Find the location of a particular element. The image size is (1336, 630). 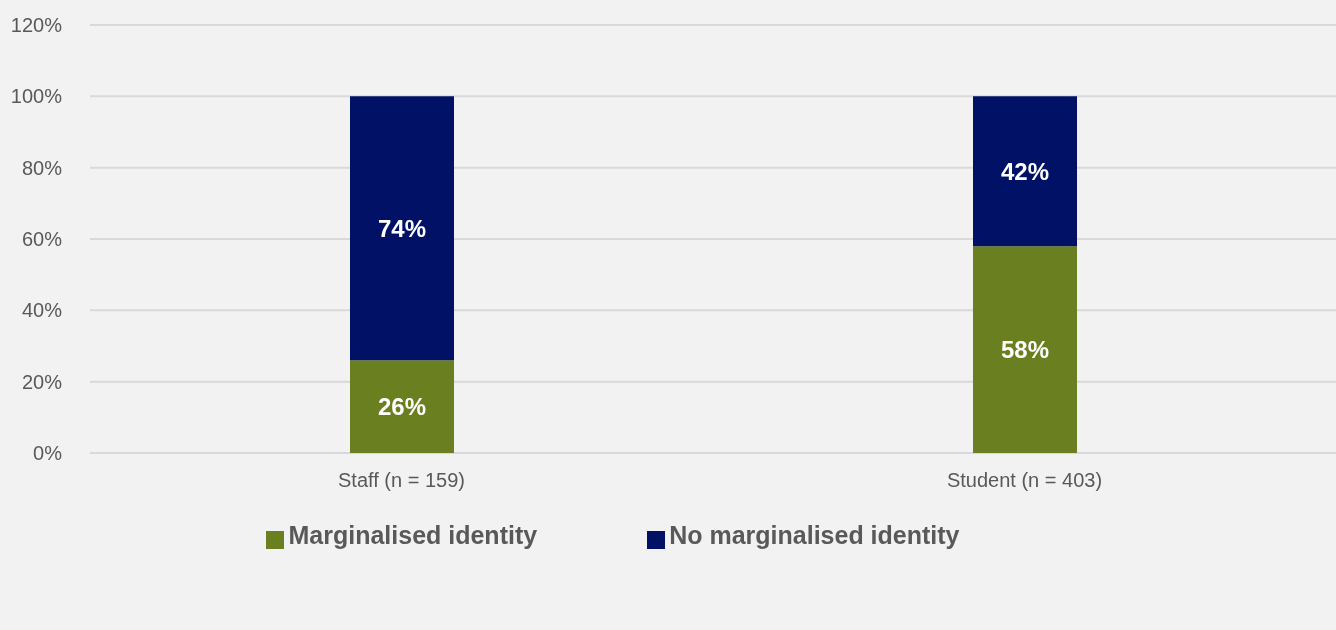

y-tick-label: 120% is located at coordinates (36, 25).